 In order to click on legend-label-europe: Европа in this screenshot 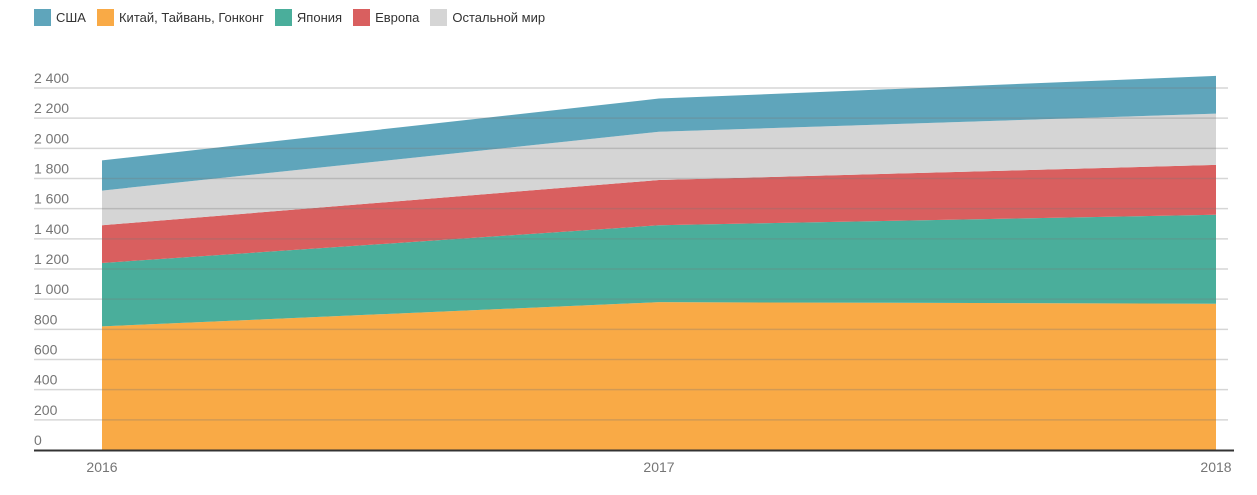, I will do `click(397, 17)`.